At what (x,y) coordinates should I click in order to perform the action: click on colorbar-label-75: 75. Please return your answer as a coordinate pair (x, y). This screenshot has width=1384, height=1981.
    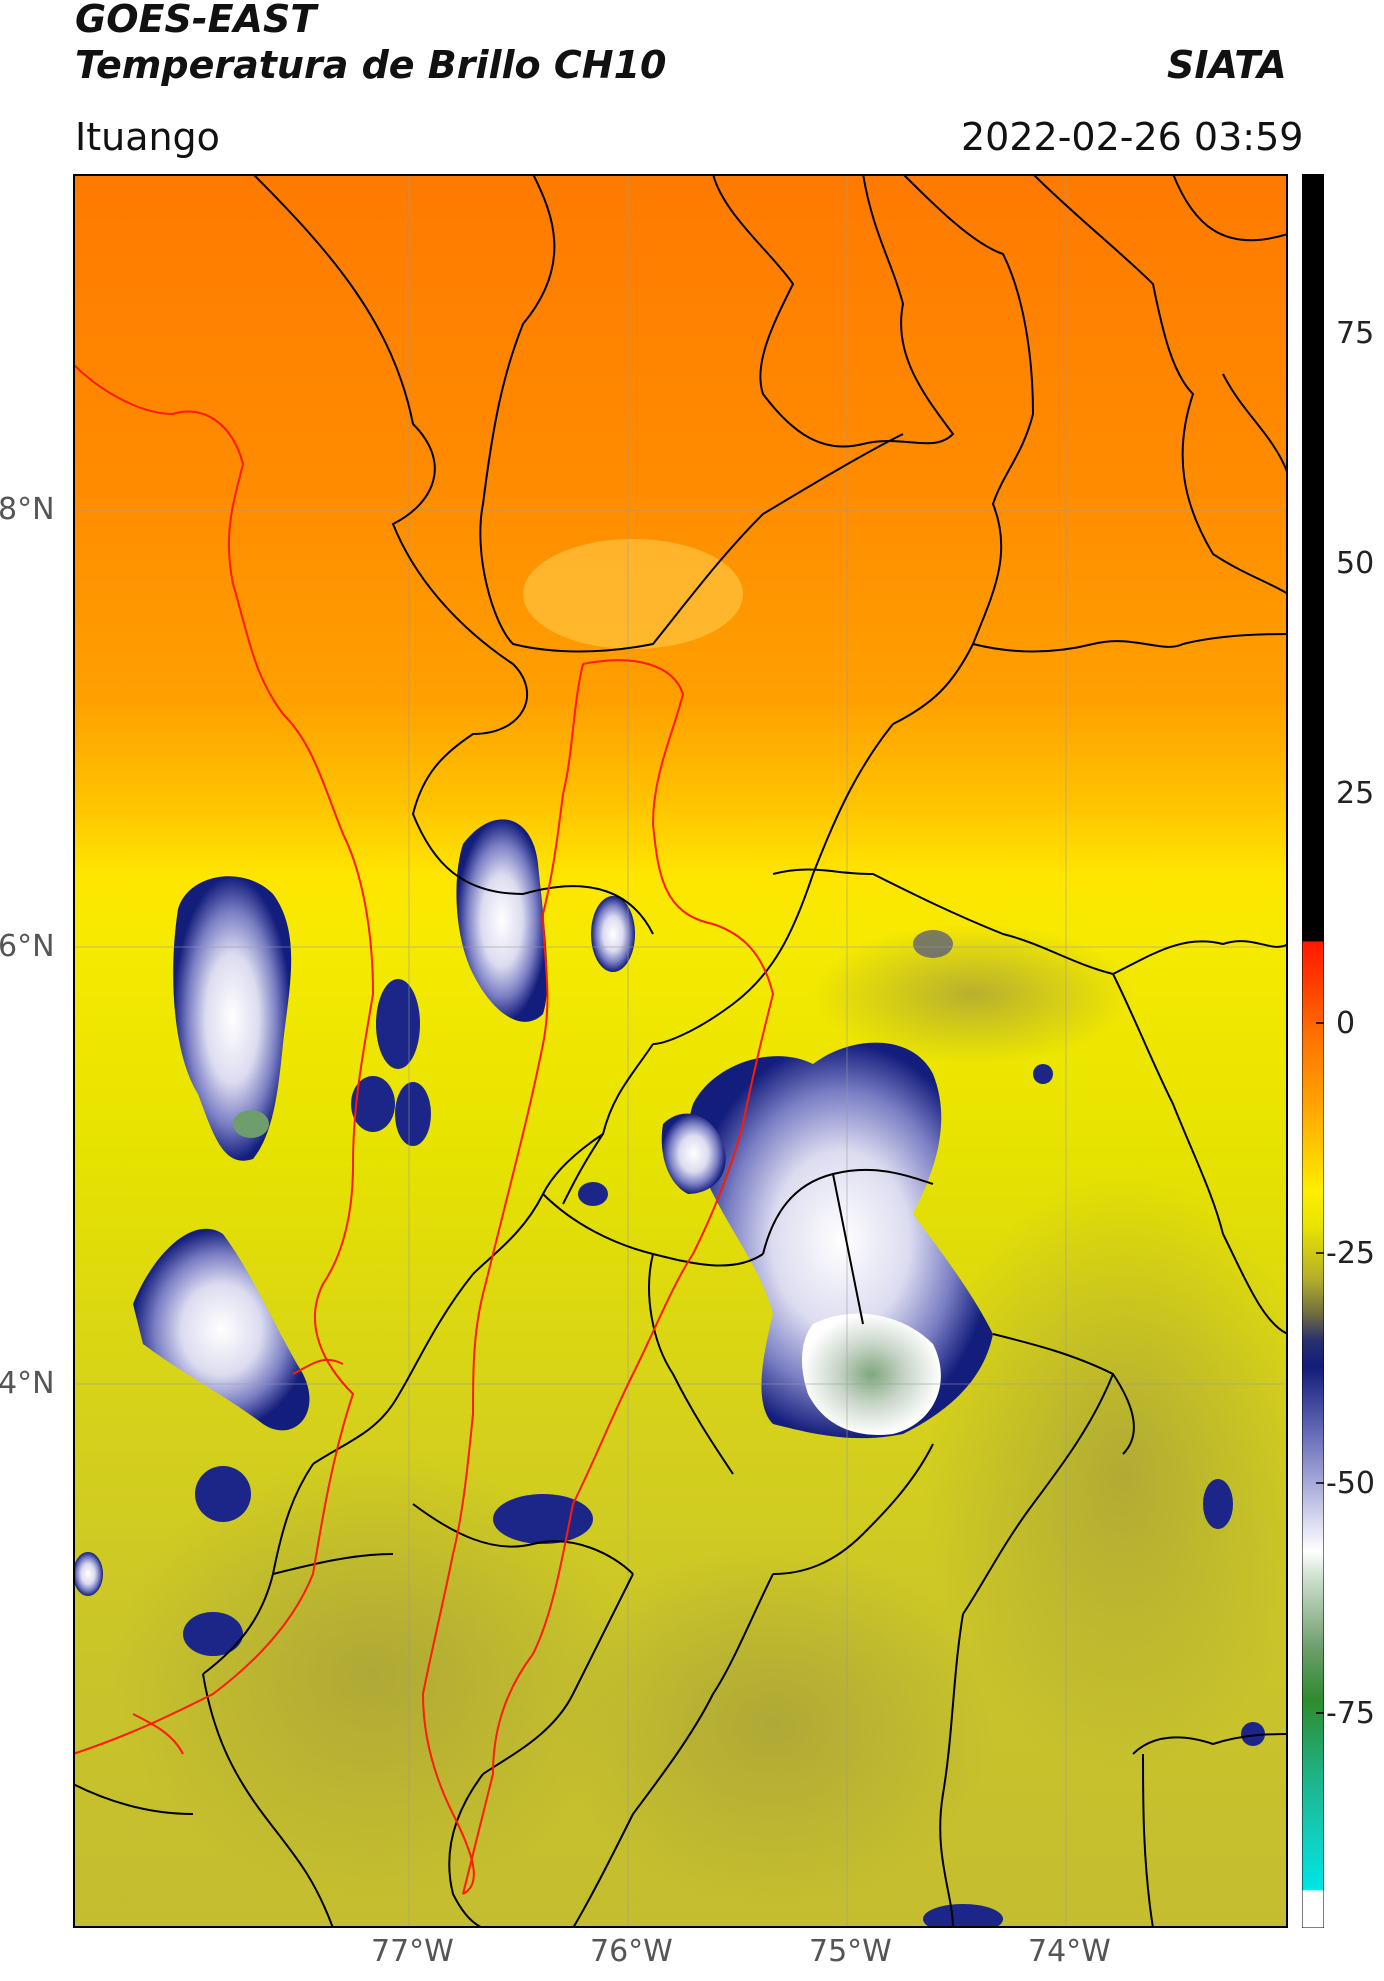
    Looking at the image, I should click on (1355, 333).